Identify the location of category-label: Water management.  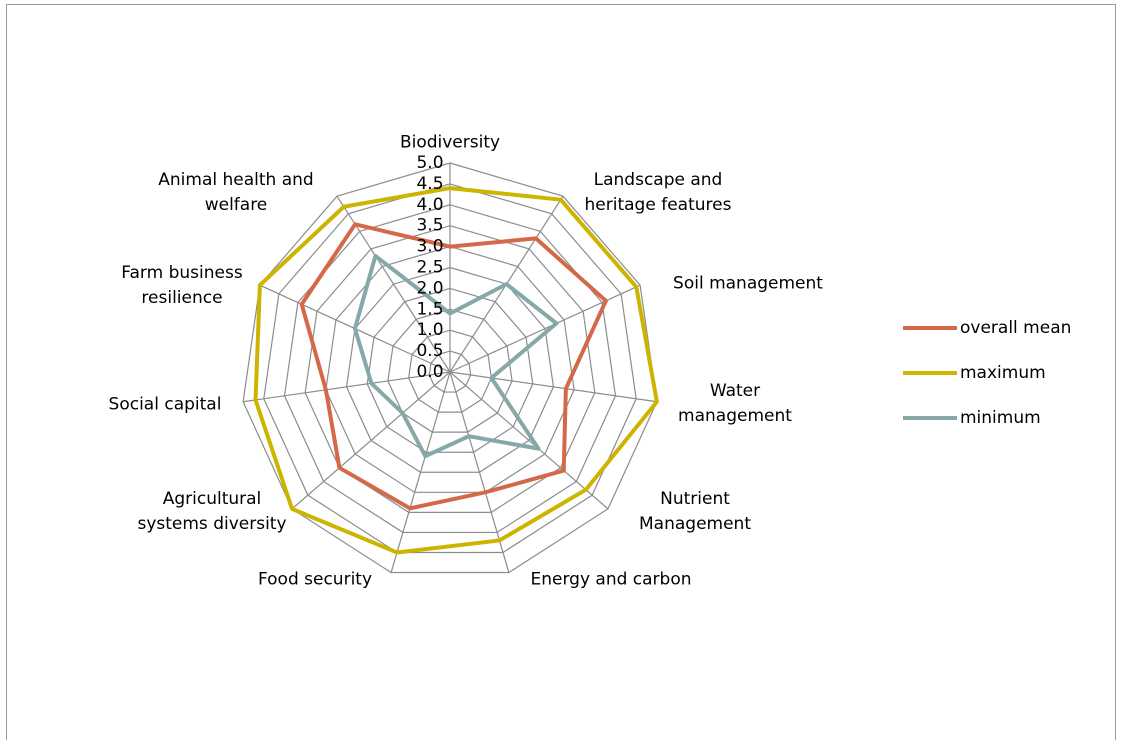
(735, 403).